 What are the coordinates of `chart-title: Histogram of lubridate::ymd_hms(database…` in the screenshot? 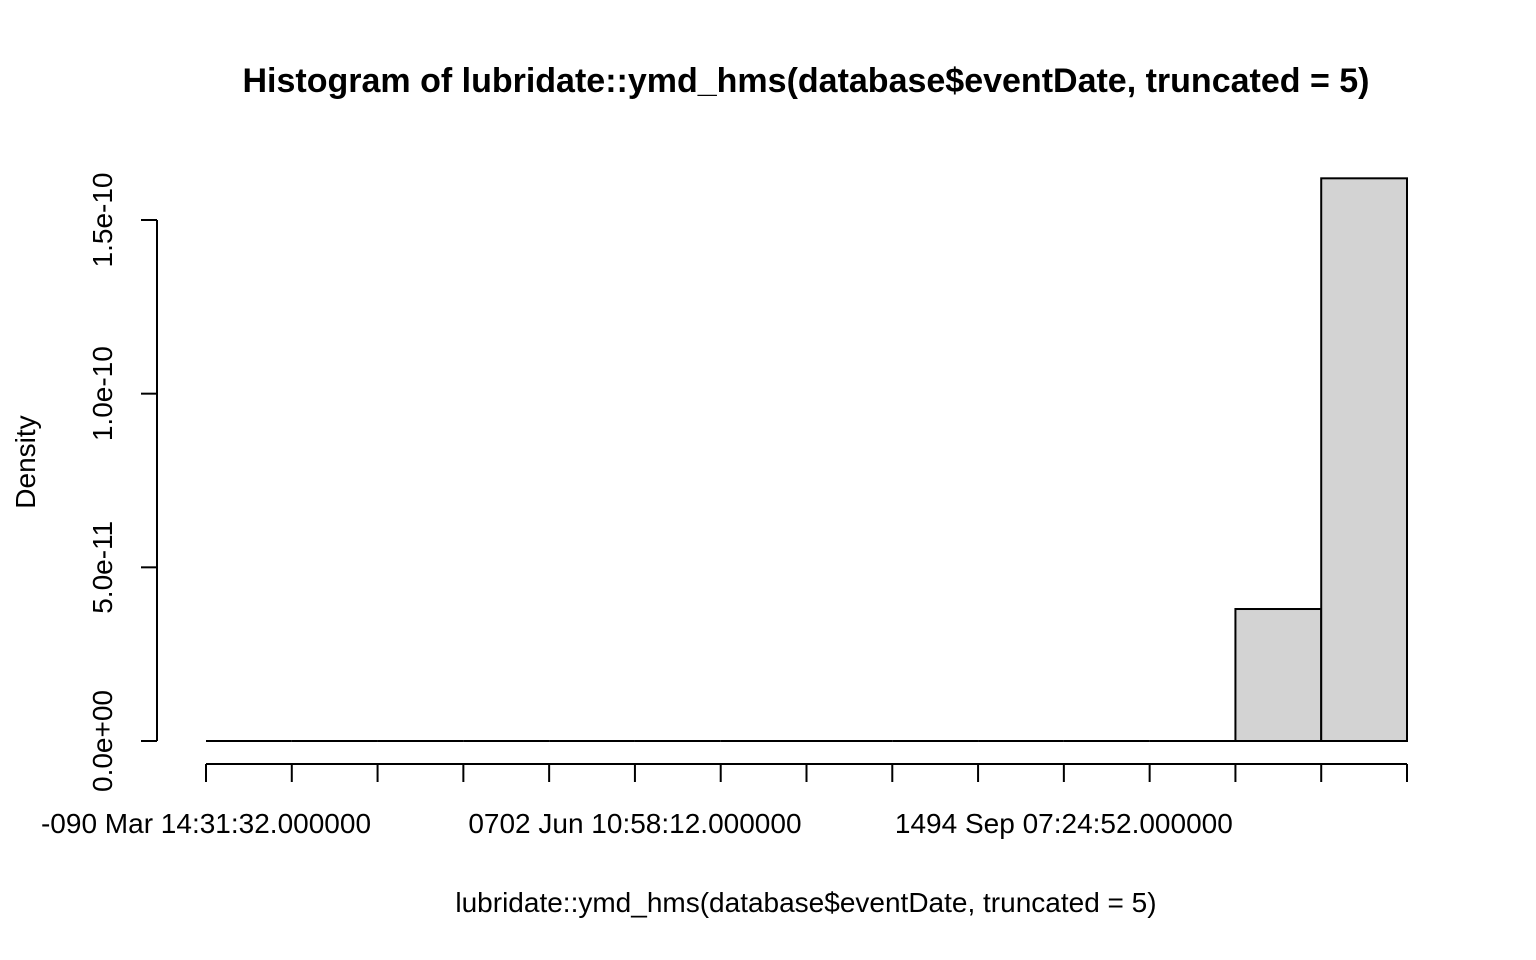 It's located at (806, 81).